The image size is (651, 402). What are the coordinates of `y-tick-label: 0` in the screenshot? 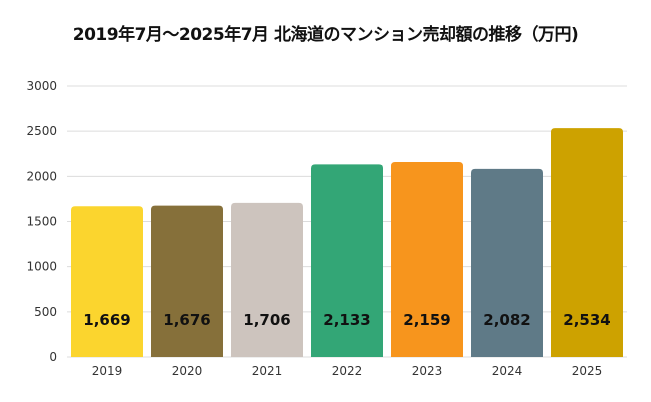 It's located at (53, 357).